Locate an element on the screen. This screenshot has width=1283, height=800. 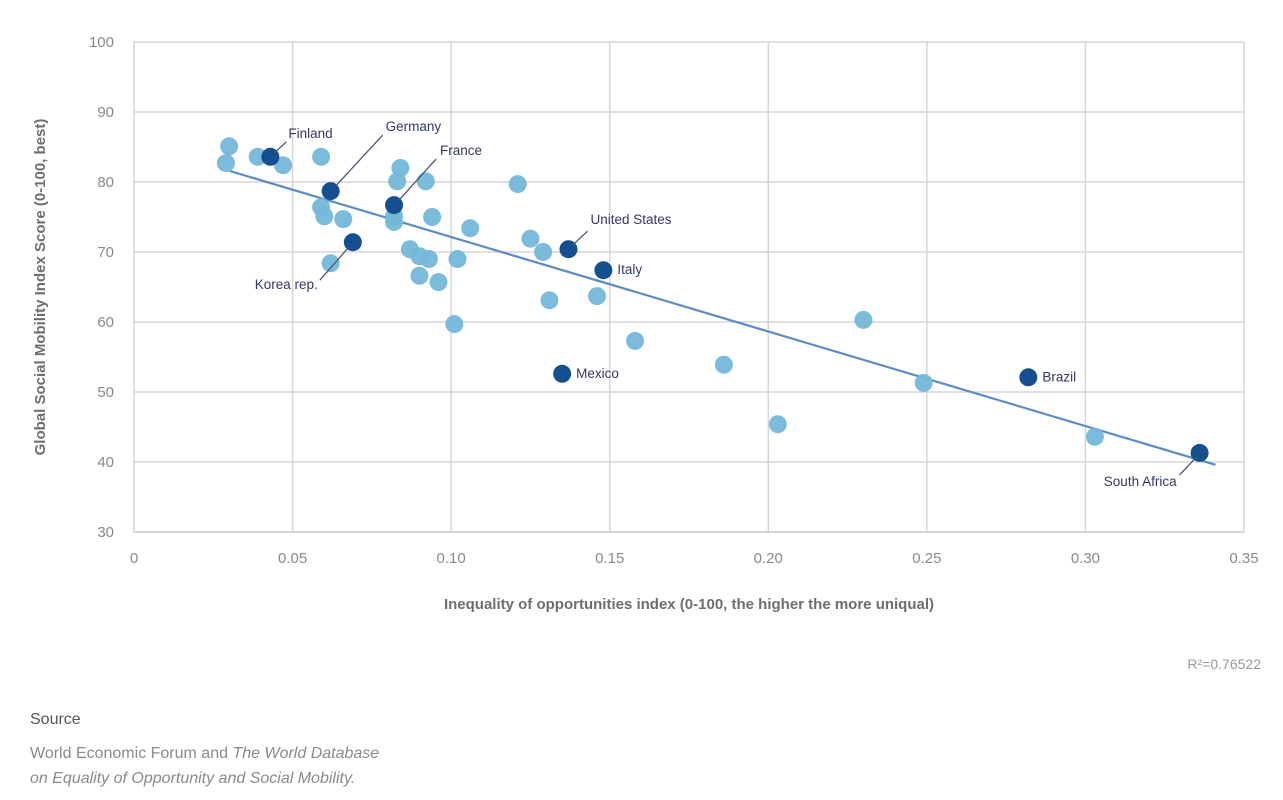
y-tick-label: 70 is located at coordinates (105, 252).